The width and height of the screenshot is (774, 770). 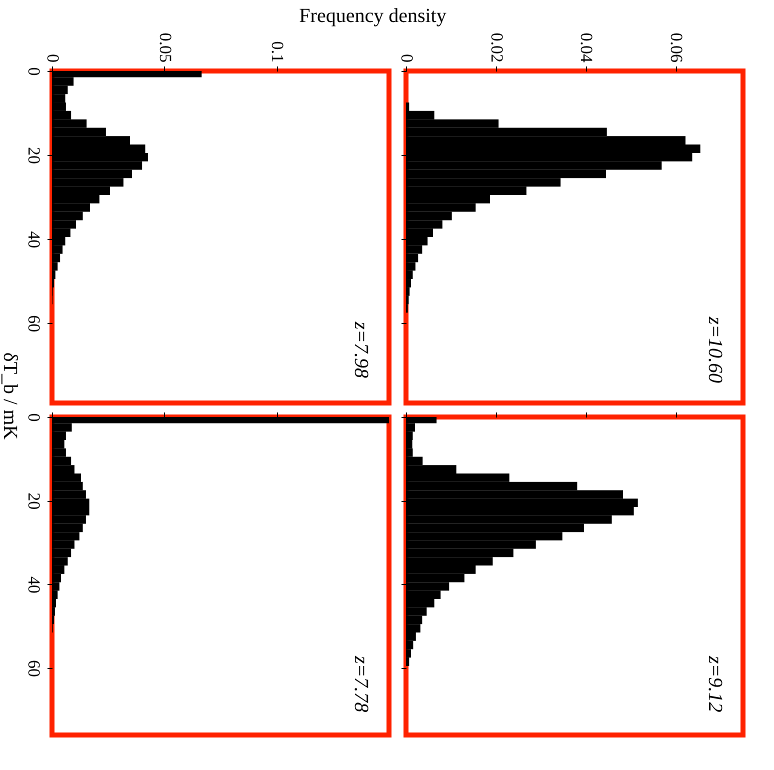 What do you see at coordinates (165, 47) in the screenshot?
I see `x-tick-label: 0.05` at bounding box center [165, 47].